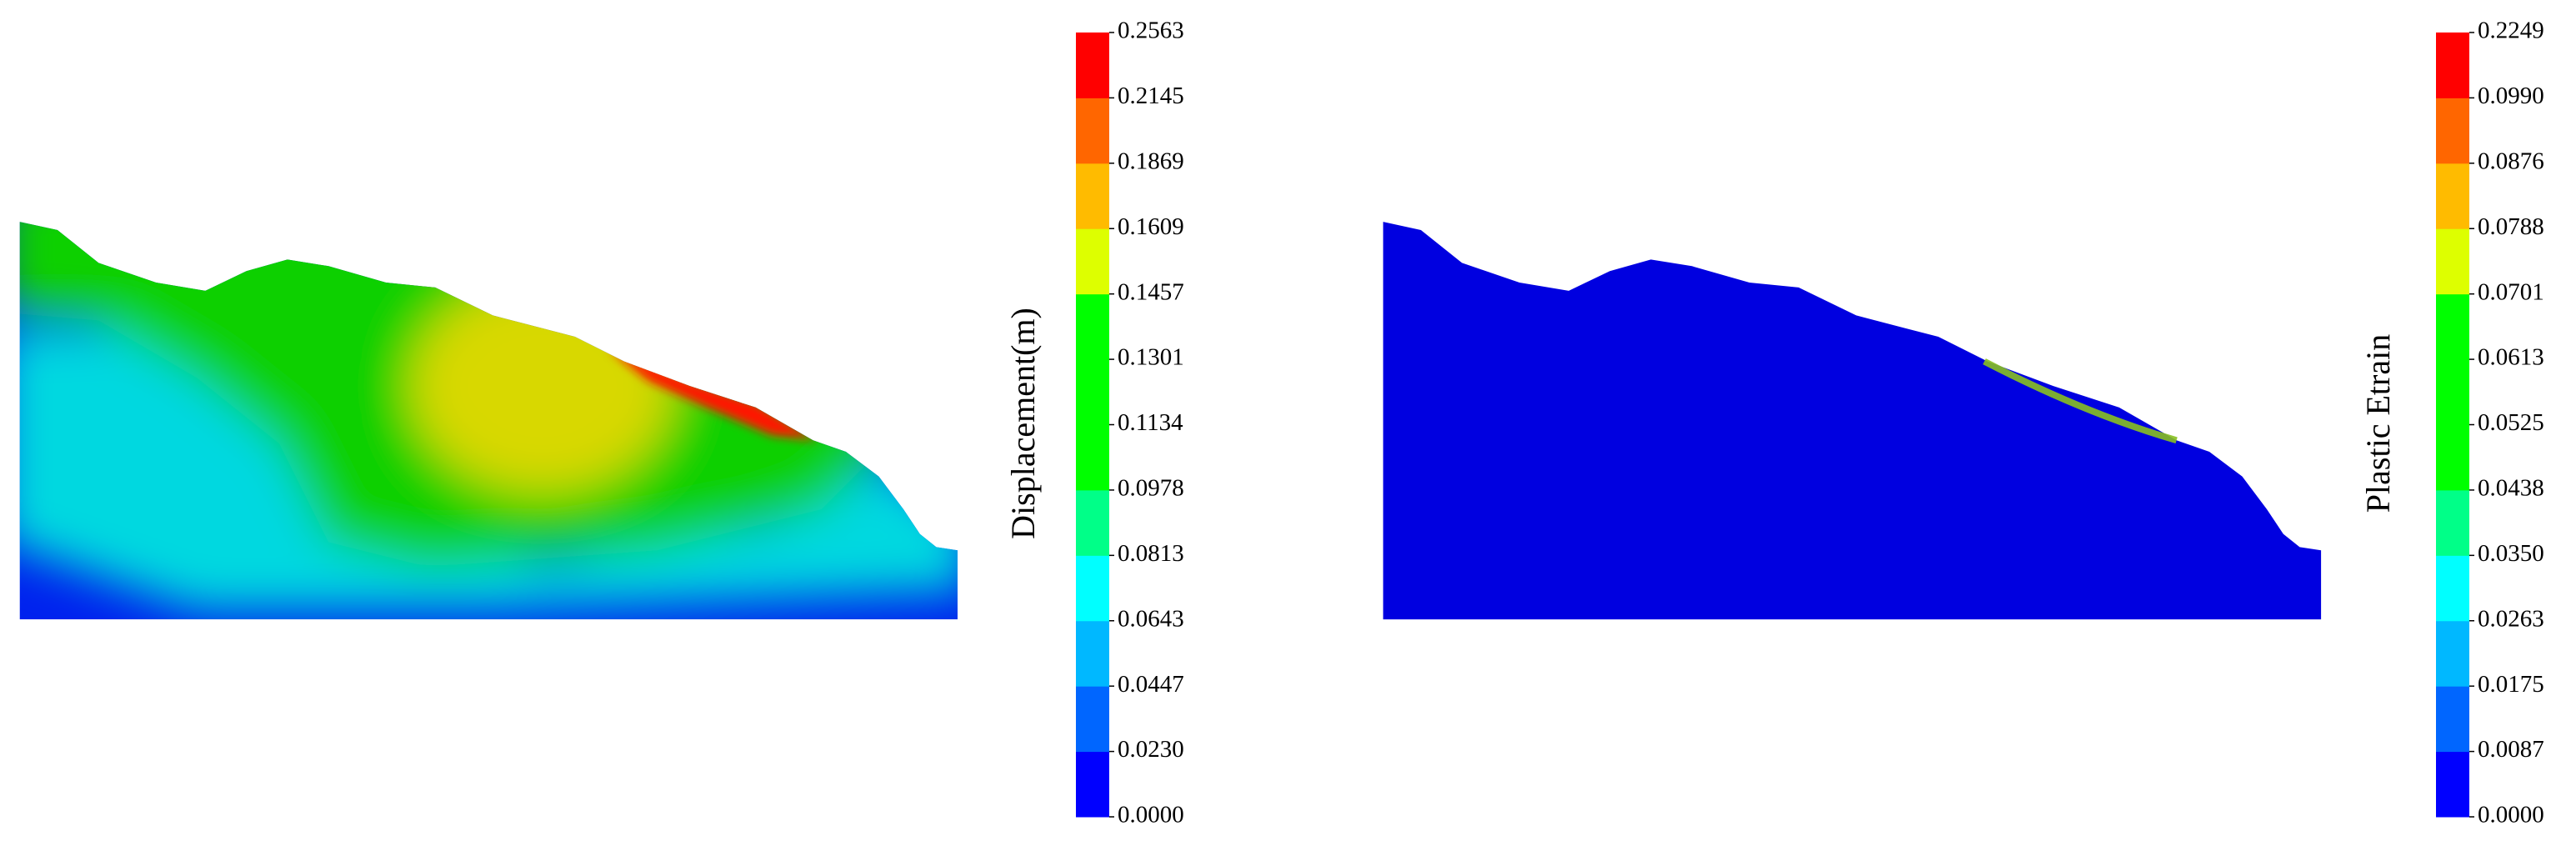  Describe the element at coordinates (1023, 423) in the screenshot. I see `colorbar-label: Displacement(m)` at that location.